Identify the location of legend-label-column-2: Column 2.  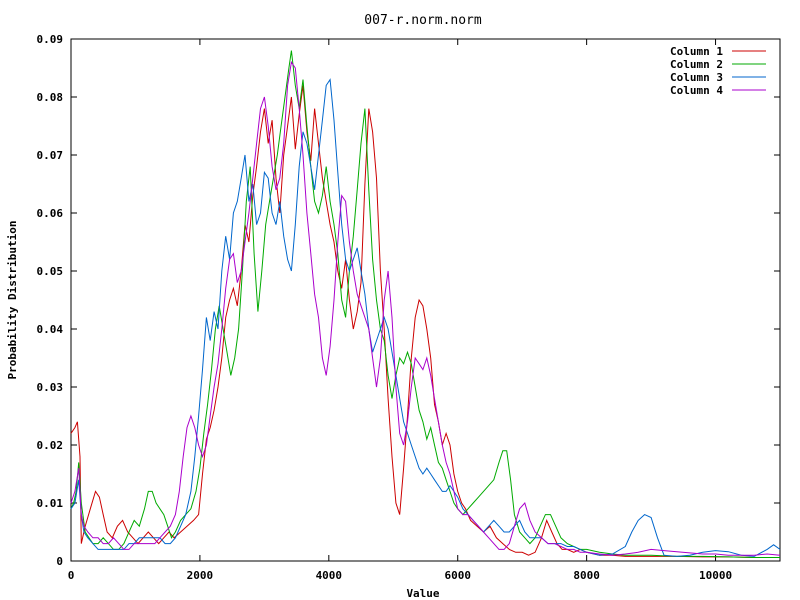
(696, 64).